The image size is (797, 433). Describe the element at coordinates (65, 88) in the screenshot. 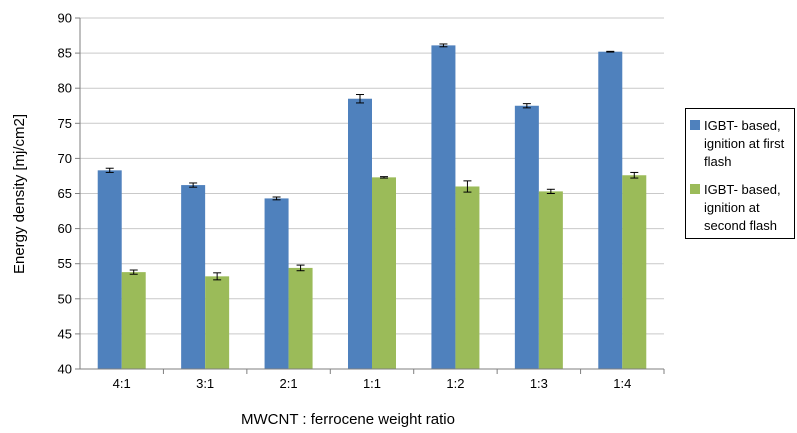

I see `y-tick-label: 80` at that location.